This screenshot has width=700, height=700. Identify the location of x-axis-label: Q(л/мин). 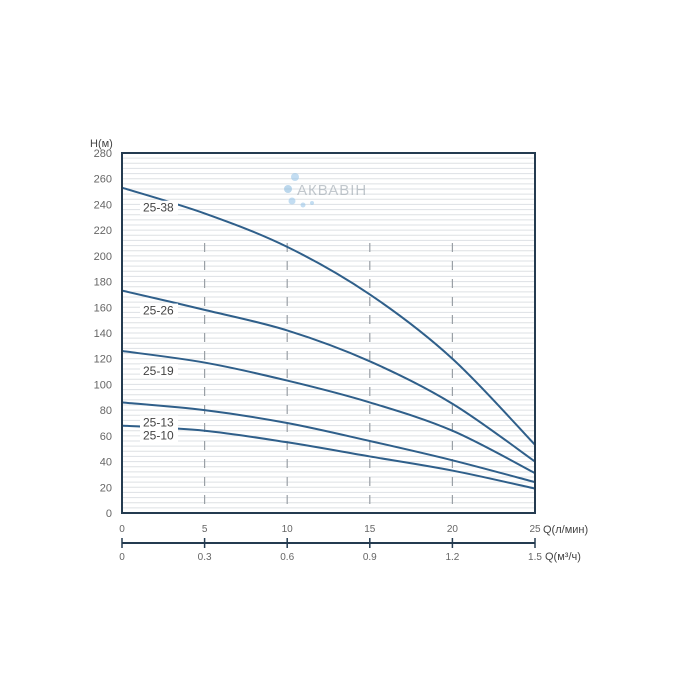
(565, 530).